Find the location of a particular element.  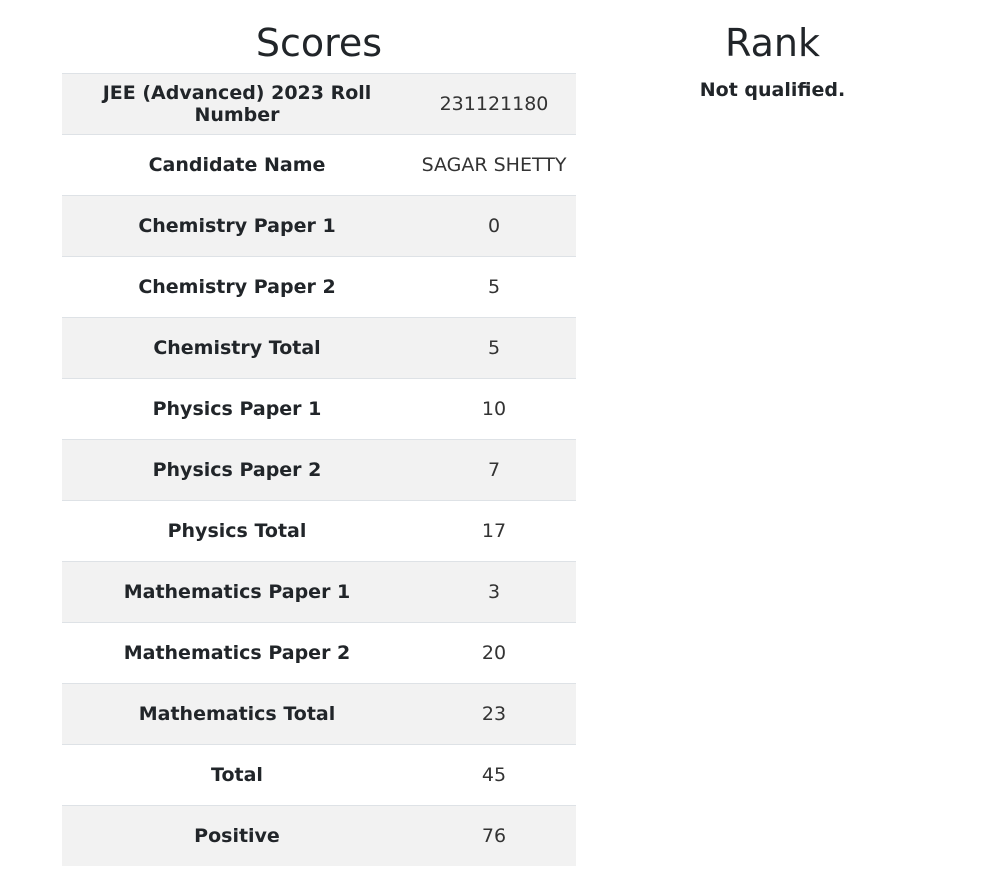

row-value: 23 is located at coordinates (494, 714).